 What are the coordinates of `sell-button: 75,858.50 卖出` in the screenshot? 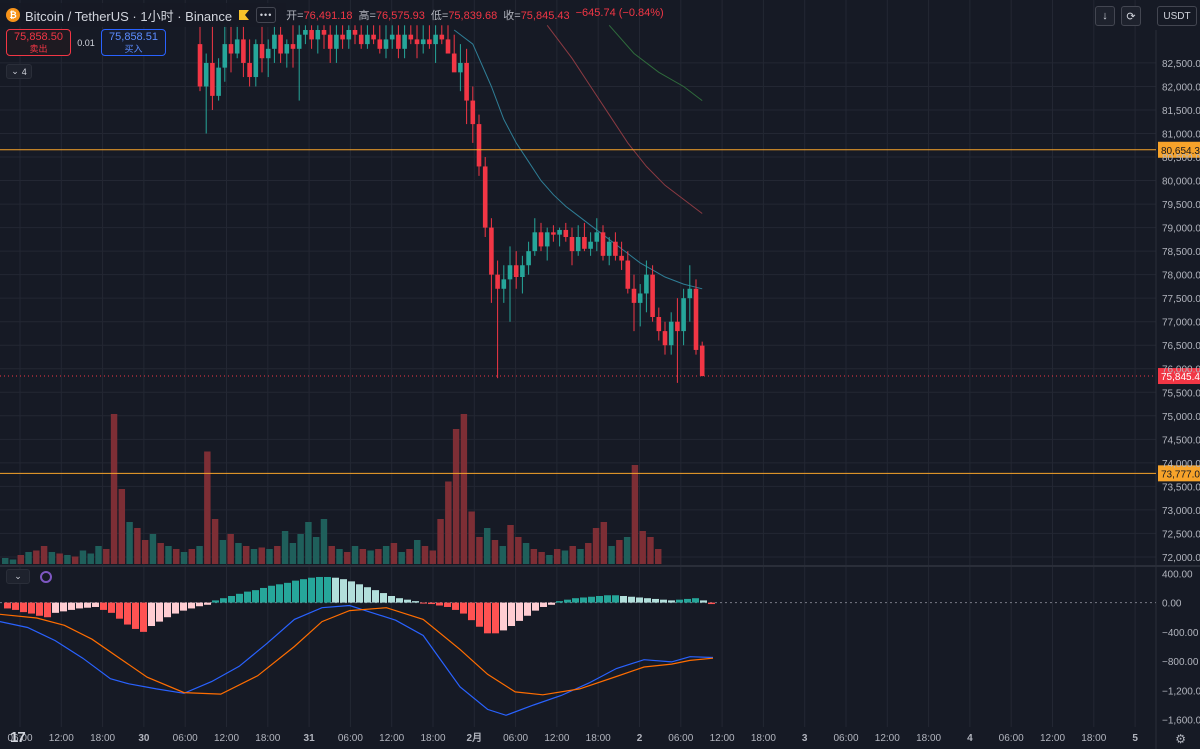 It's located at (38, 42).